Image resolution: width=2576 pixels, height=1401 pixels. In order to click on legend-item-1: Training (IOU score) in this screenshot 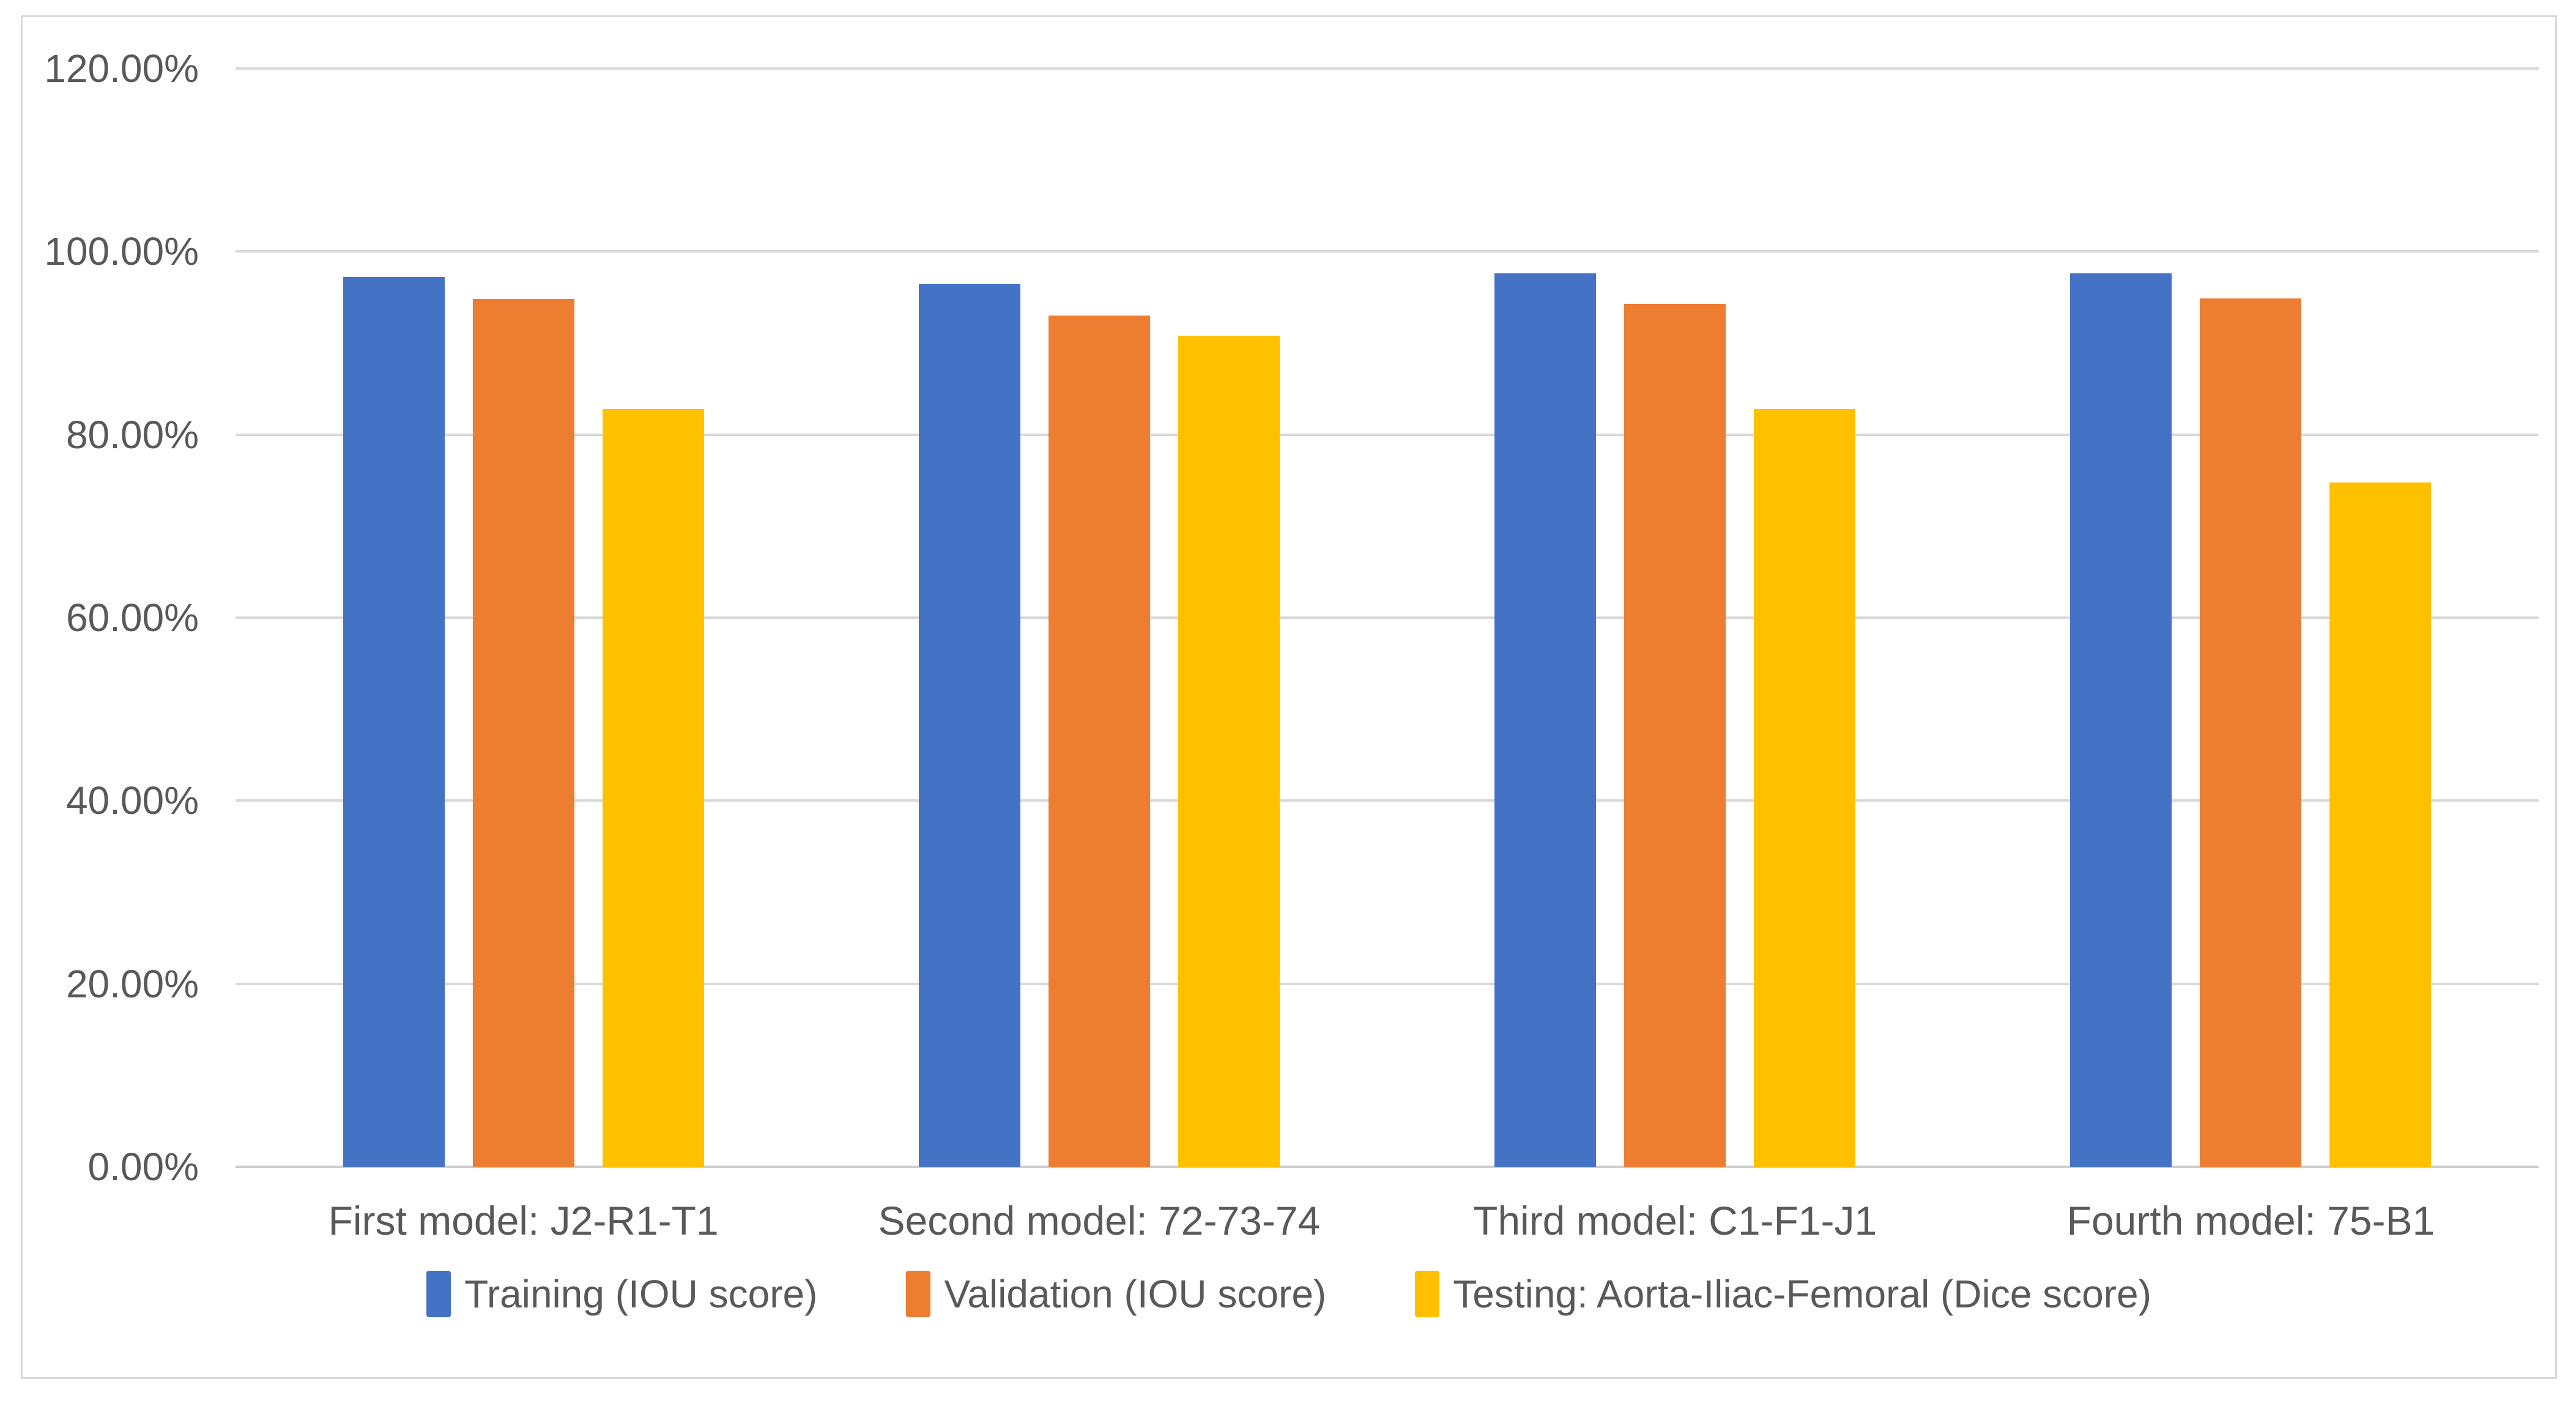, I will do `click(621, 1294)`.